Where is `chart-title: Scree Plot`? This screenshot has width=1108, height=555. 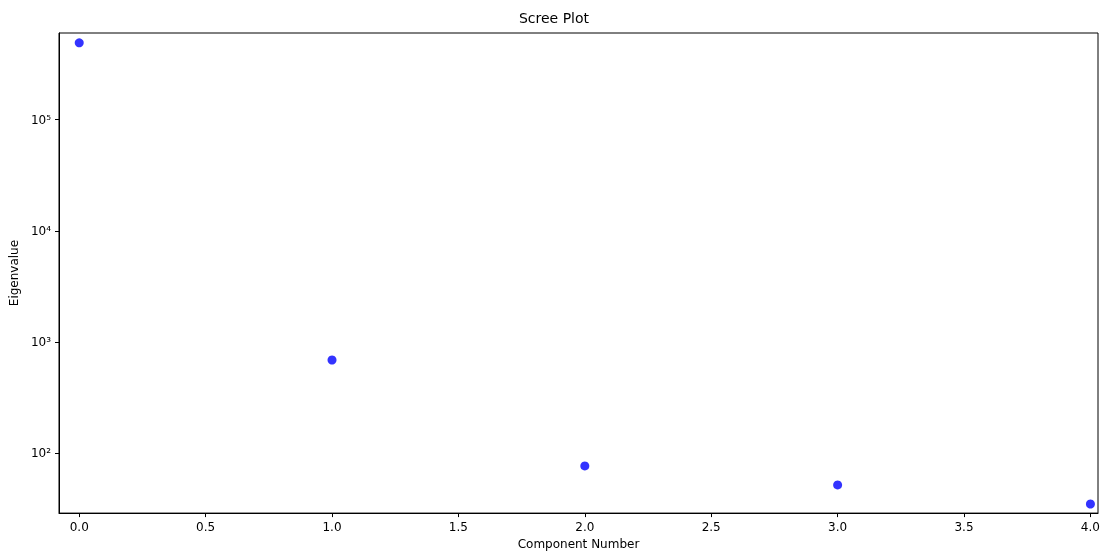 chart-title: Scree Plot is located at coordinates (554, 18).